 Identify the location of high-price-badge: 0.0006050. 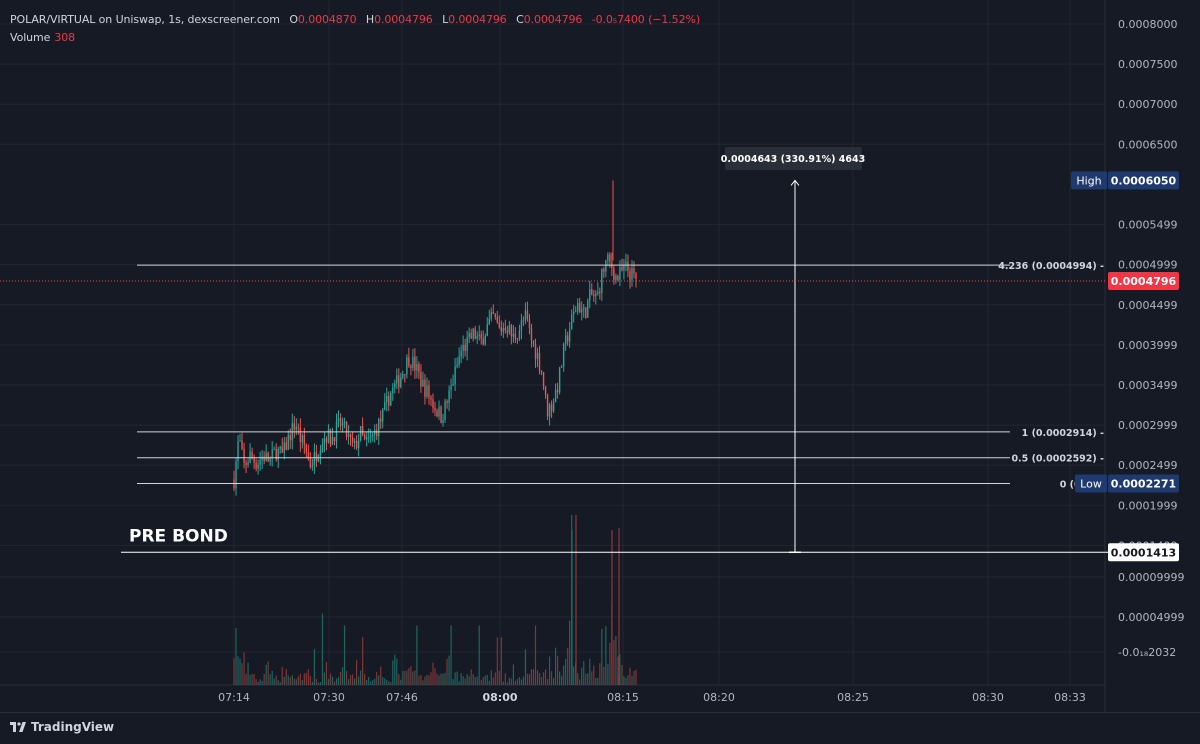
(1144, 180).